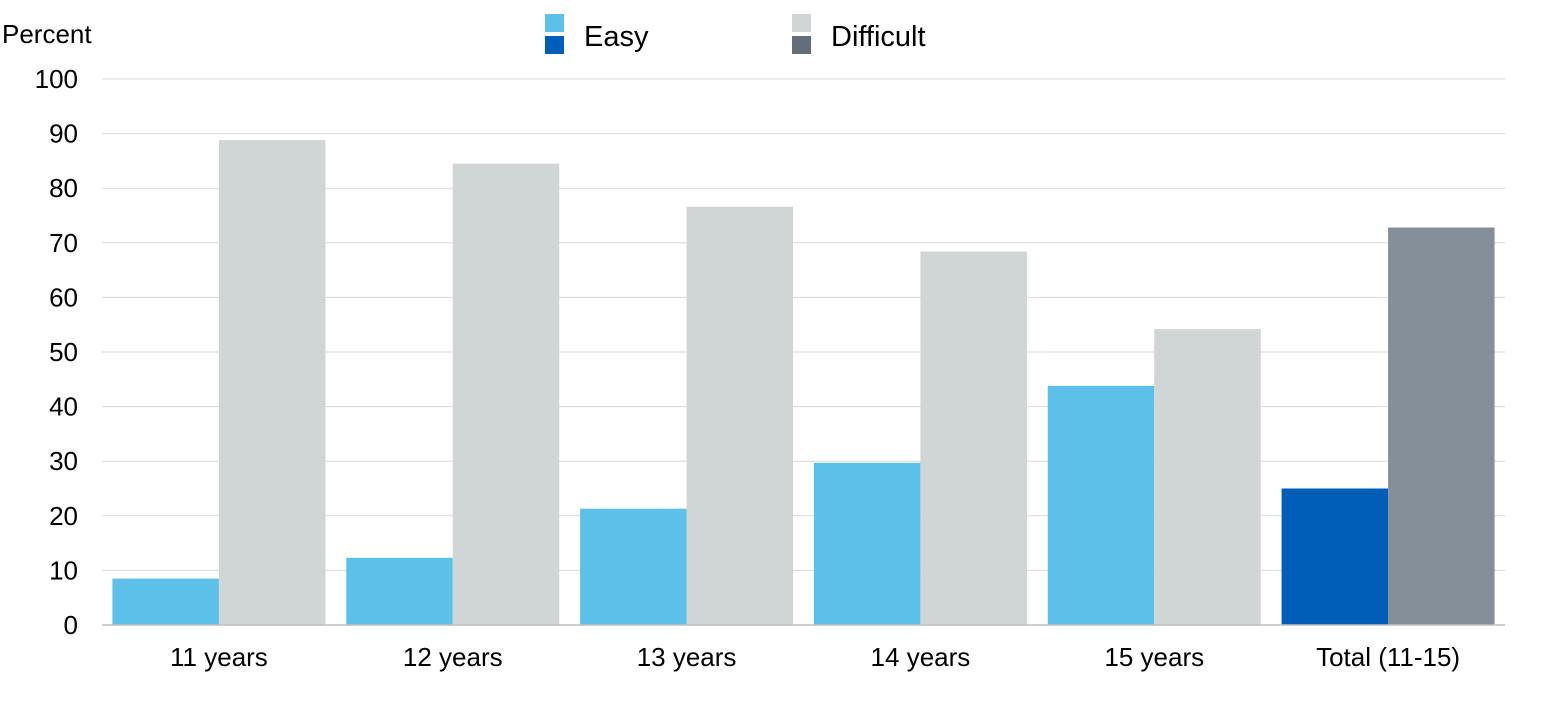 This screenshot has width=1560, height=714. I want to click on y-tick-label: 60, so click(63, 297).